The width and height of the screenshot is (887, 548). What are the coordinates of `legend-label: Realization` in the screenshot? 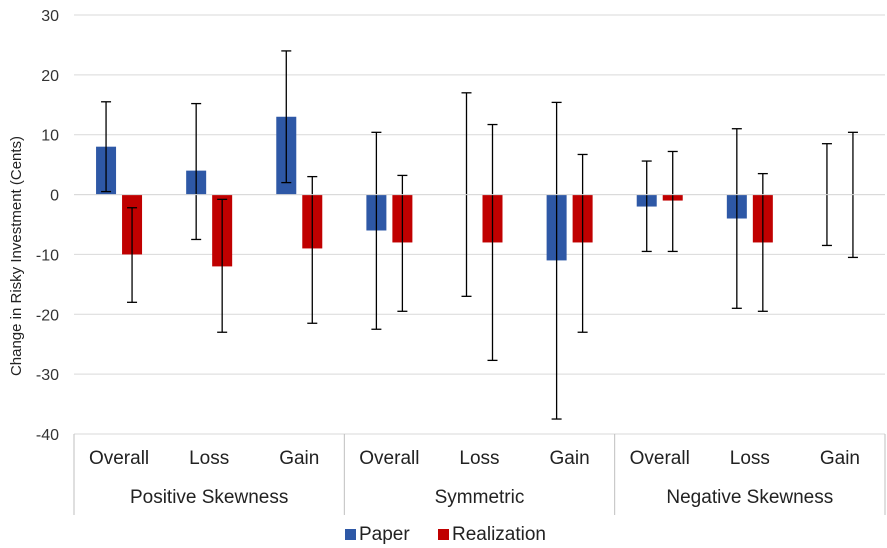 It's located at (499, 534).